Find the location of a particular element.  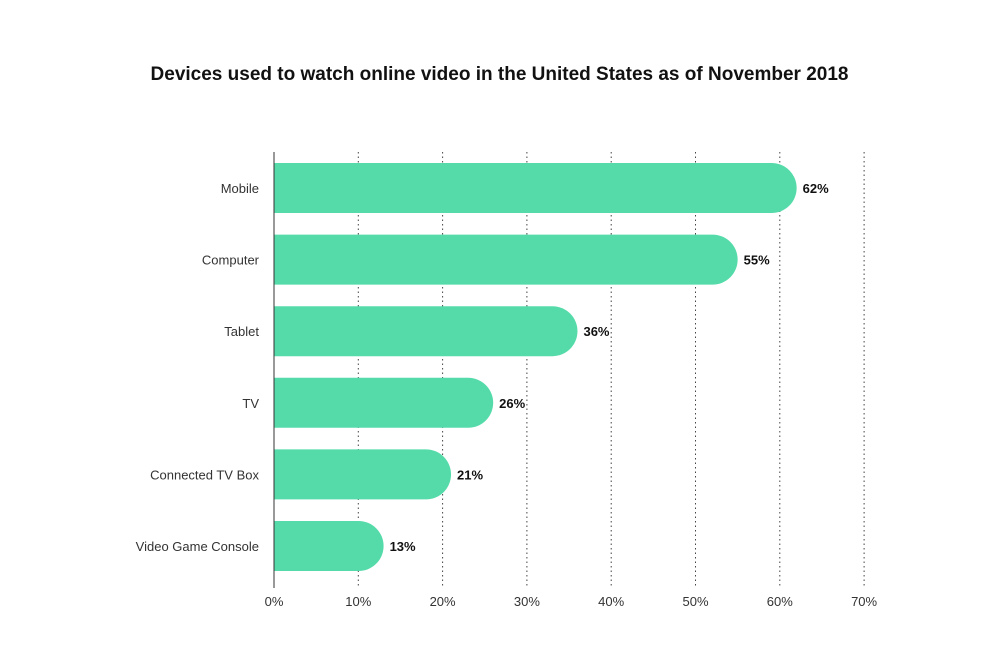

value-label: 62% is located at coordinates (816, 188).